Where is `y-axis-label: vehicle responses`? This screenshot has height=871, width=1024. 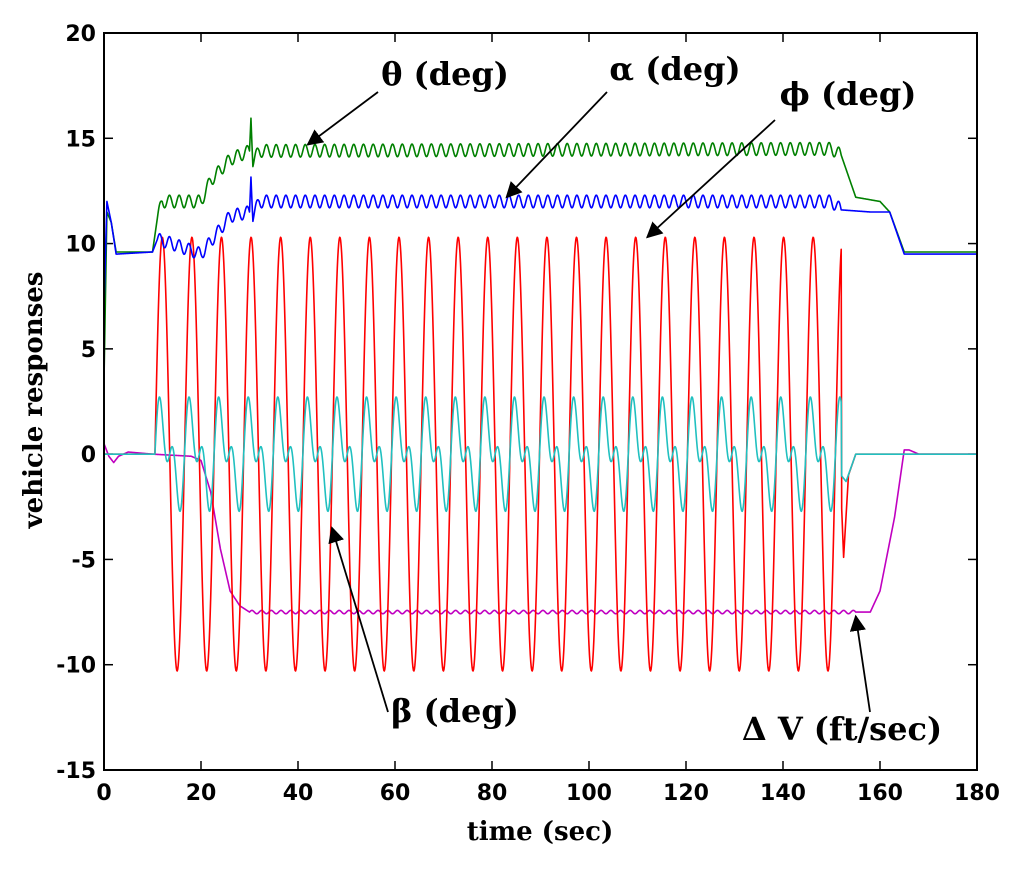 y-axis-label: vehicle responses is located at coordinates (34, 401).